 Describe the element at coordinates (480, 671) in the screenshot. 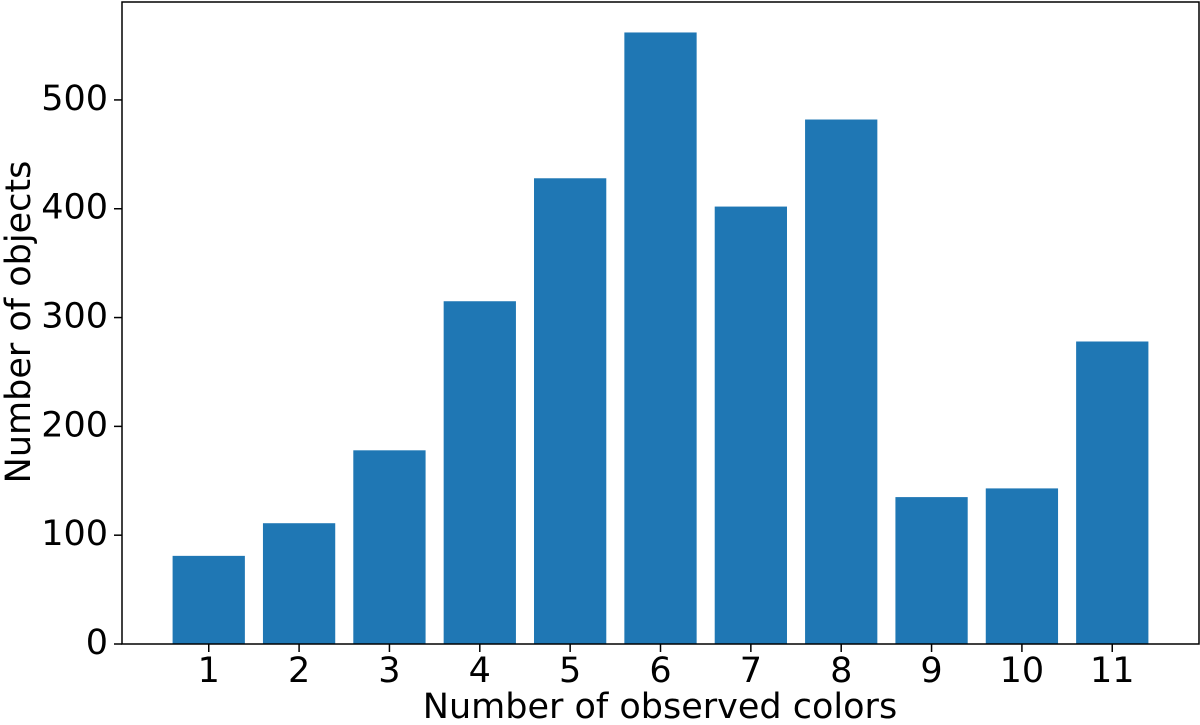

I see `x-tick-label: 4` at that location.